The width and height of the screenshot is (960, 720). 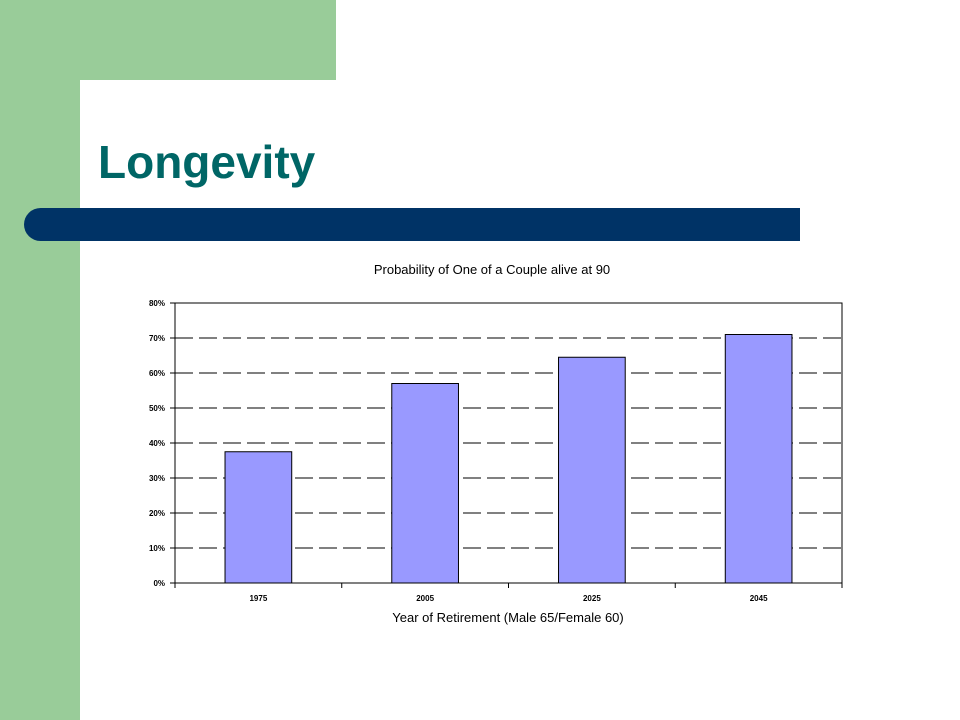 What do you see at coordinates (508, 593) in the screenshot?
I see `x-axis-ticks: 1975 2005 2025 2045` at bounding box center [508, 593].